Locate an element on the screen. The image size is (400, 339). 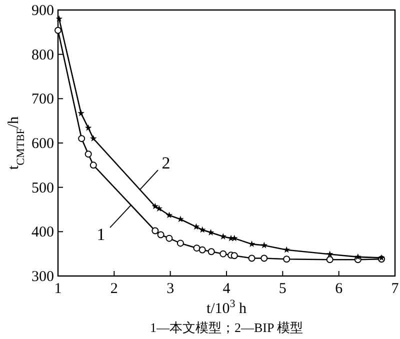
x-tick-label: 1 is located at coordinates (58, 289).